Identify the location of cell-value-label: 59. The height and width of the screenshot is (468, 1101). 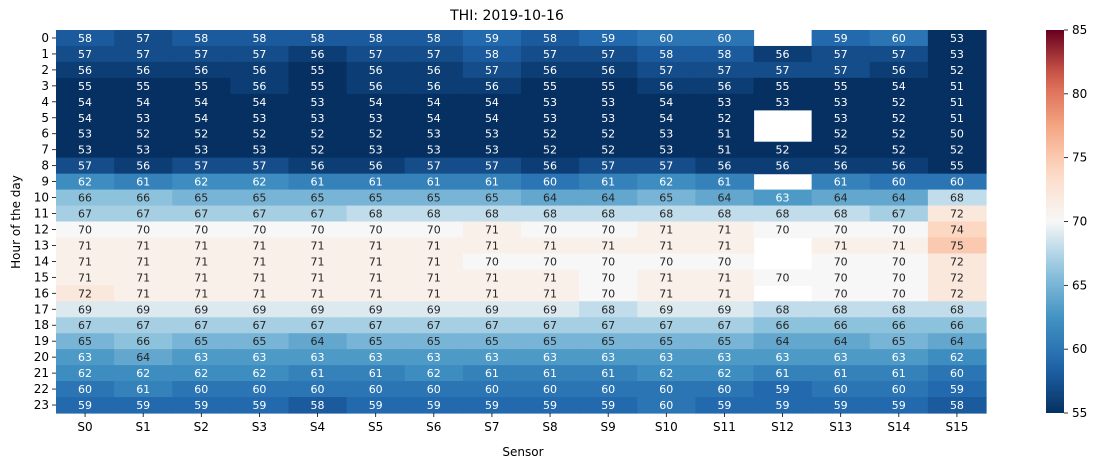
(608, 38).